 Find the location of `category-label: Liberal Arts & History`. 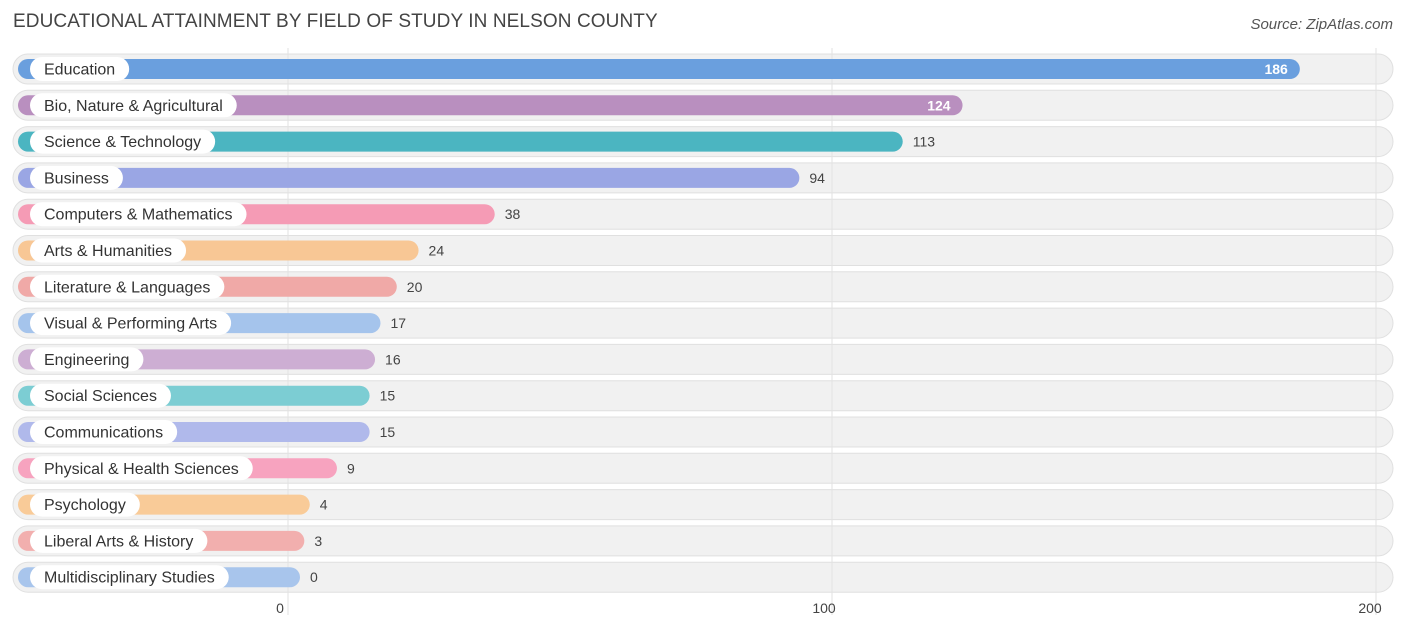

category-label: Liberal Arts & History is located at coordinates (118, 541).